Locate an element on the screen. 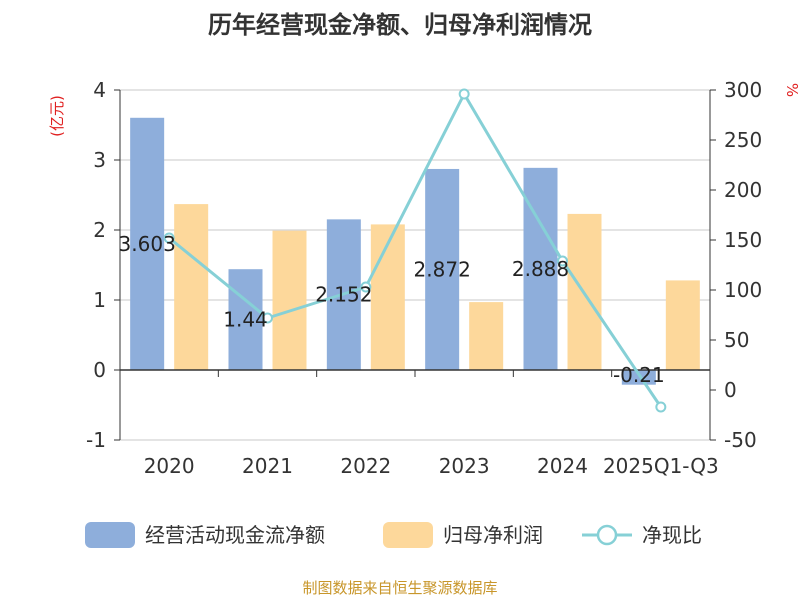 This screenshot has width=800, height=600. cash-flow-value-label: 2.872 is located at coordinates (442, 269).